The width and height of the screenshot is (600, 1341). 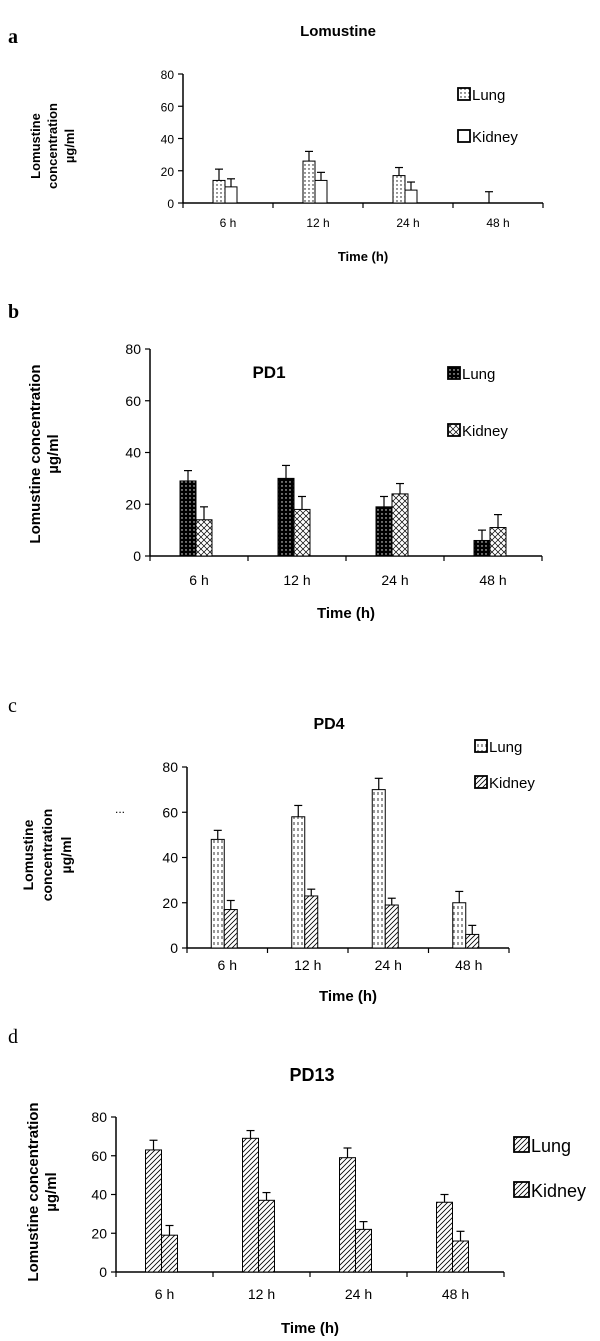 What do you see at coordinates (338, 31) in the screenshot?
I see `chart-title: Lomustine` at bounding box center [338, 31].